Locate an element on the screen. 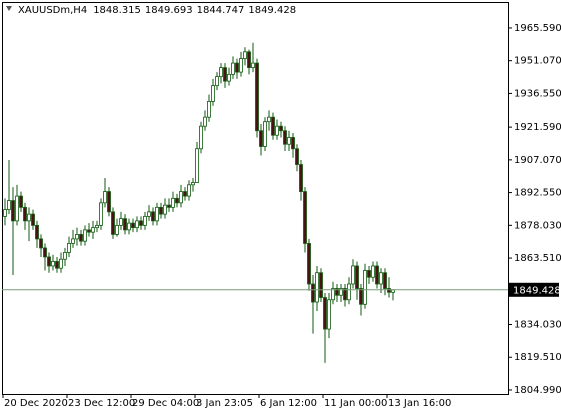  price-label-box is located at coordinates (534, 289).